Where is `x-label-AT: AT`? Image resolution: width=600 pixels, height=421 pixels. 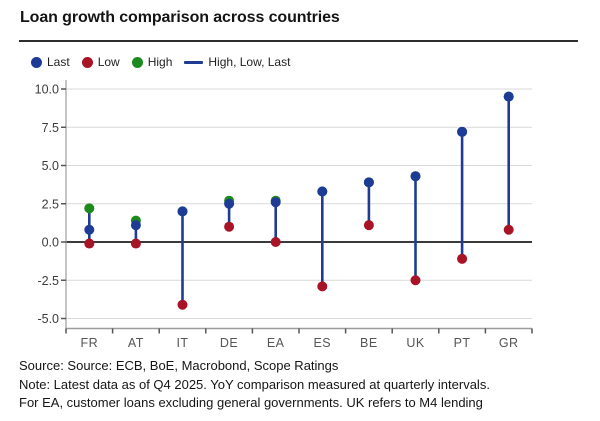 x-label-AT: AT is located at coordinates (136, 343).